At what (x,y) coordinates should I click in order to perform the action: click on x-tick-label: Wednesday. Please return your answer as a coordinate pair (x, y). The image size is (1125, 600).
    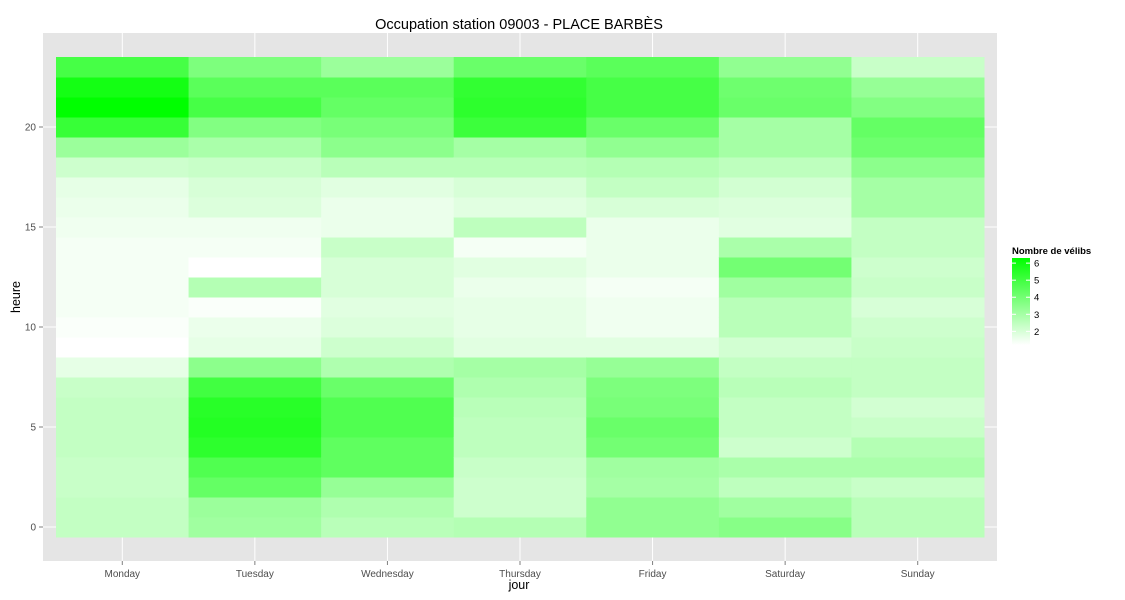
    Looking at the image, I should click on (387, 574).